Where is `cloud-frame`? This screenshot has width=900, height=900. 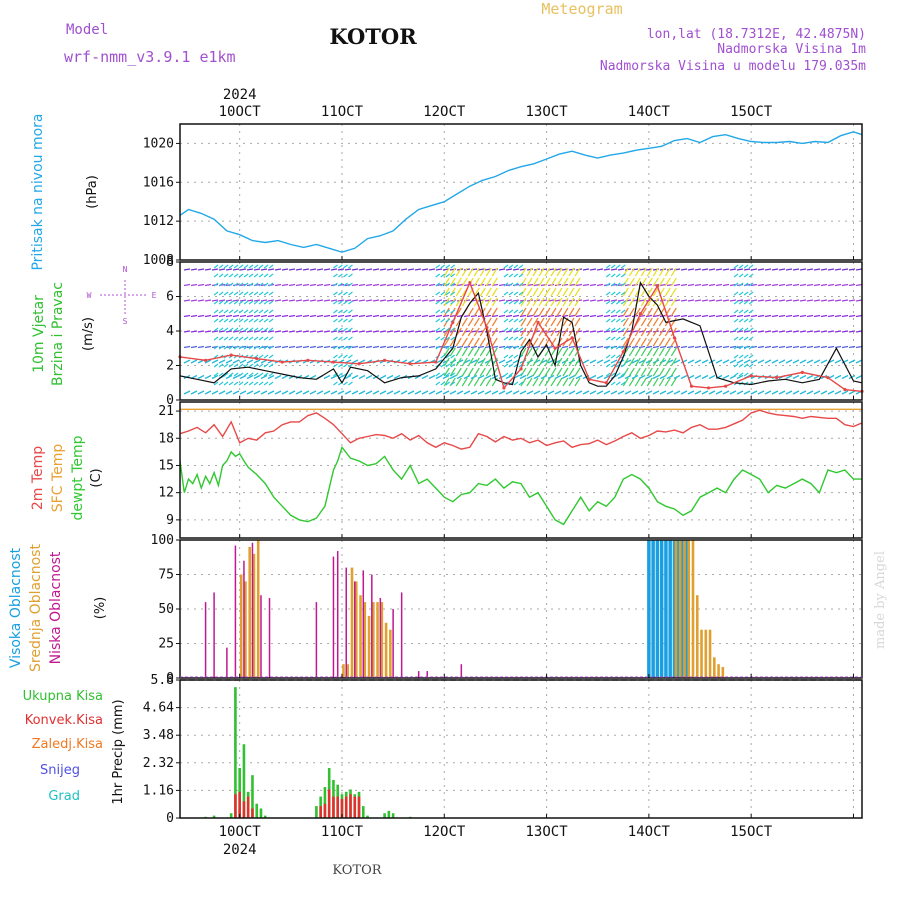
cloud-frame is located at coordinates (521, 609).